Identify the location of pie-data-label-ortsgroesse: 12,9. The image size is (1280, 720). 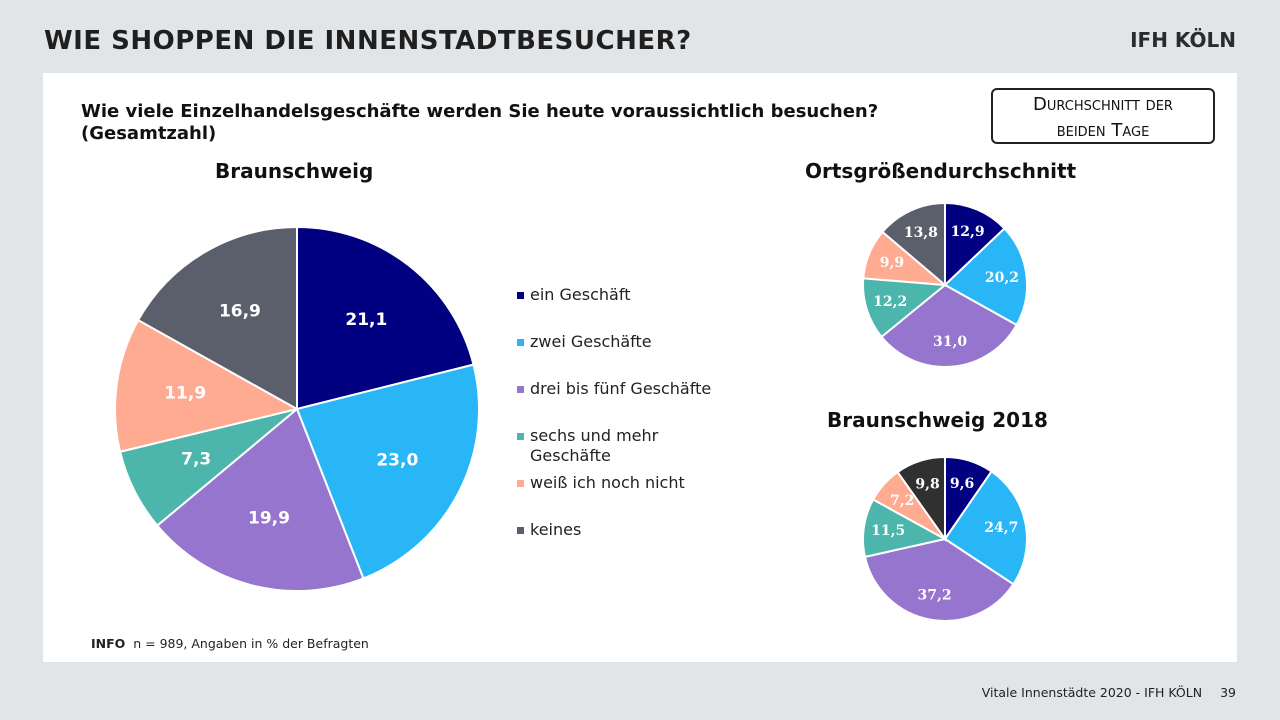
(968, 232).